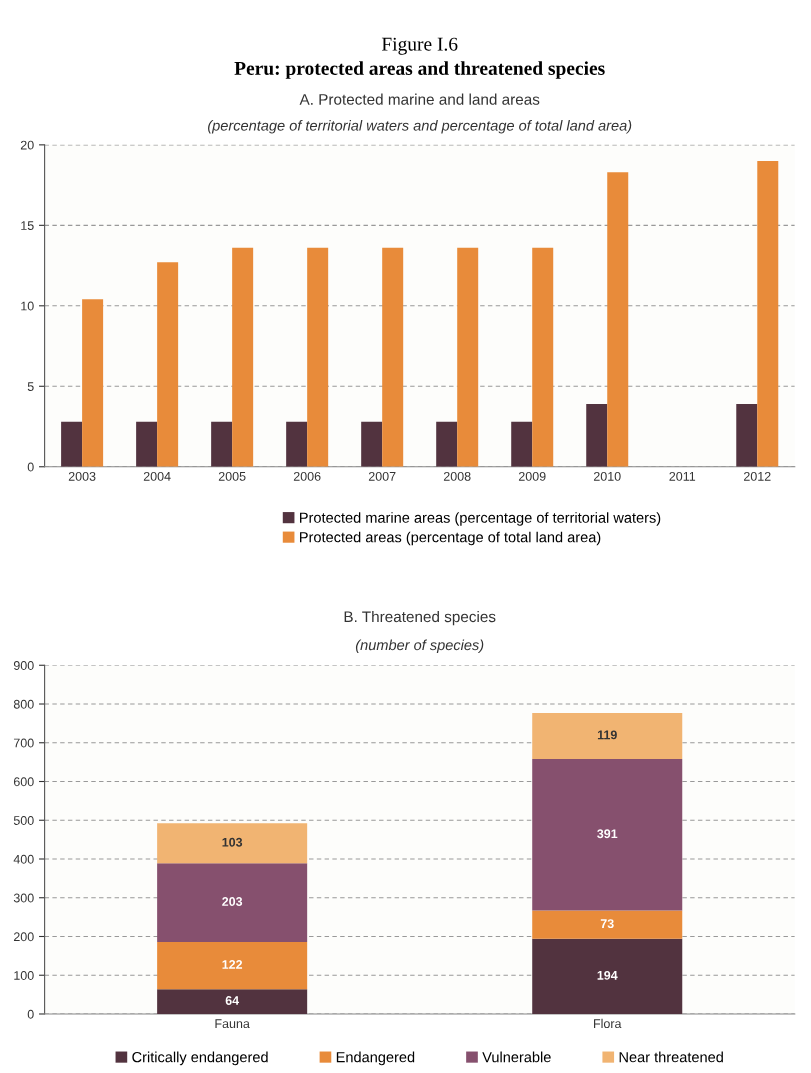 The width and height of the screenshot is (811, 1073). What do you see at coordinates (23, 898) in the screenshot?
I see `y-tick-label: 300` at bounding box center [23, 898].